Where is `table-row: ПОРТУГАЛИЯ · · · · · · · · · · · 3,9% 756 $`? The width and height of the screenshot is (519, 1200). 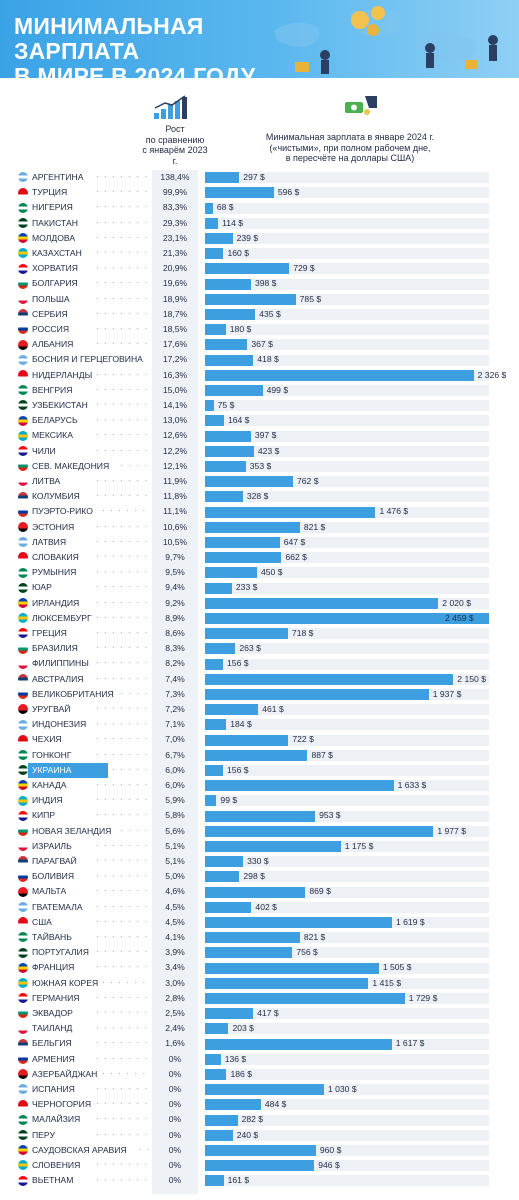 table-row: ПОРТУГАЛИЯ · · · · · · · · · · · 3,9% 756 $ is located at coordinates (259, 952).